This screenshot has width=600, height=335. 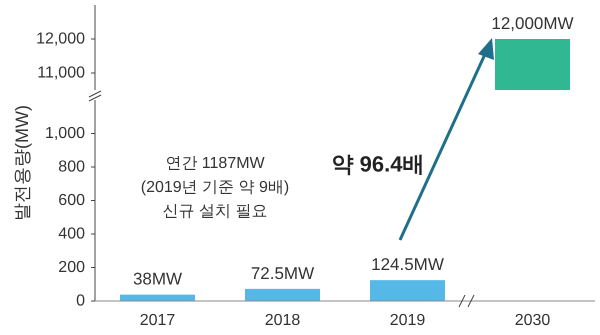 I want to click on x-tick-label: 2030, so click(x=532, y=320).